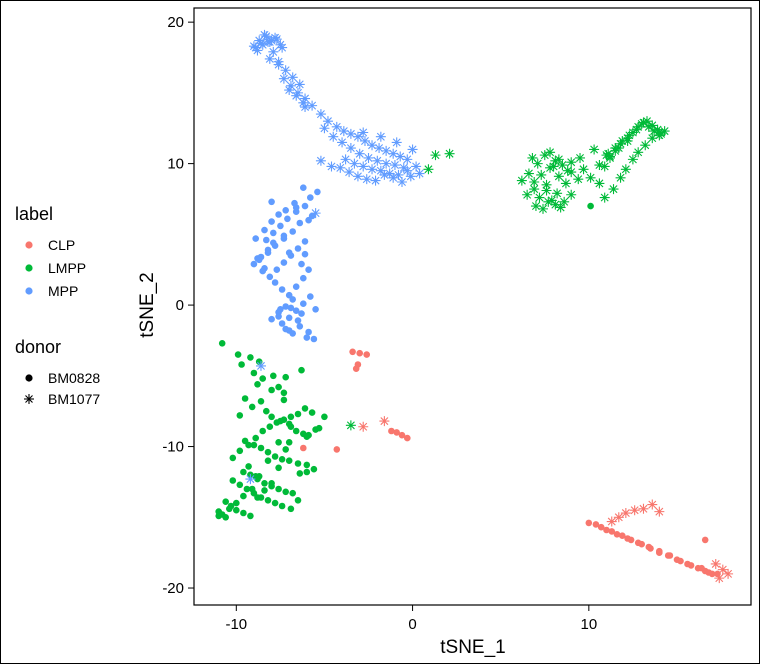 This screenshot has width=760, height=668. Describe the element at coordinates (29, 399) in the screenshot. I see `legend-key-bm1077` at that location.